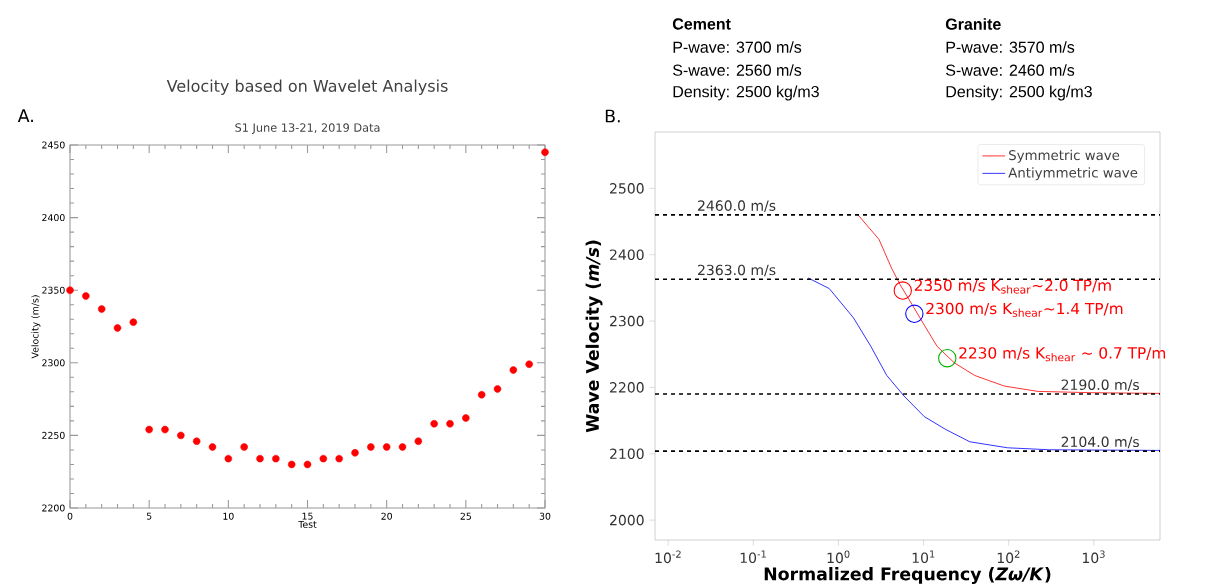 Image resolution: width=1220 pixels, height=588 pixels. What do you see at coordinates (386, 516) in the screenshot?
I see `x-tick-label: 20` at bounding box center [386, 516].